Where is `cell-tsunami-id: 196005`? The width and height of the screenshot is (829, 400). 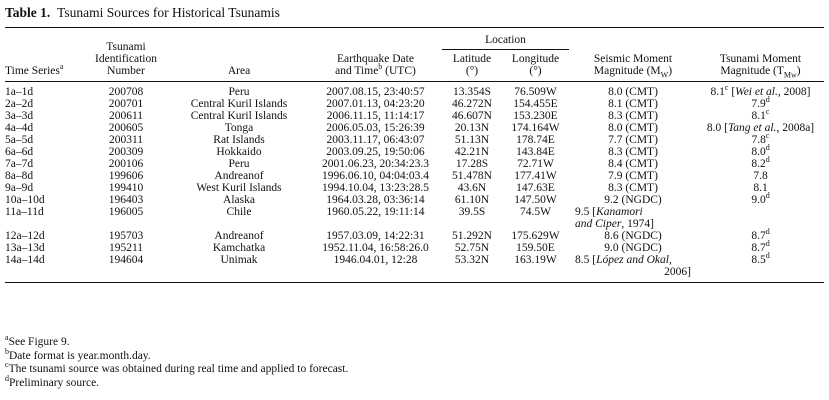 cell-tsunami-id: 196005 is located at coordinates (126, 212).